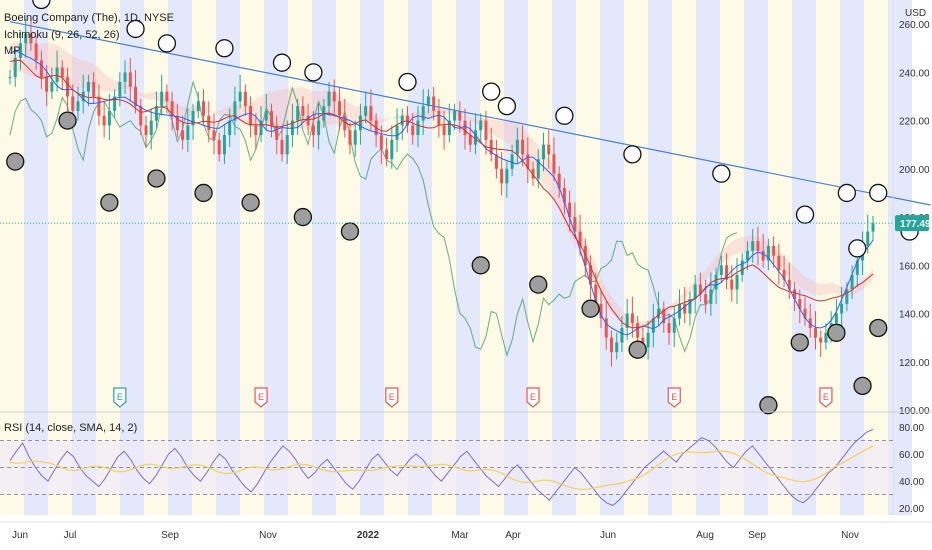 The image size is (932, 550). I want to click on price-tick-label: 120.00, so click(914, 363).